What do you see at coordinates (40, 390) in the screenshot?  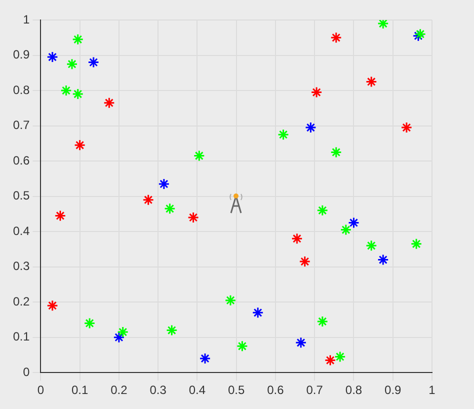 I see `x-tick-label: 0` at bounding box center [40, 390].